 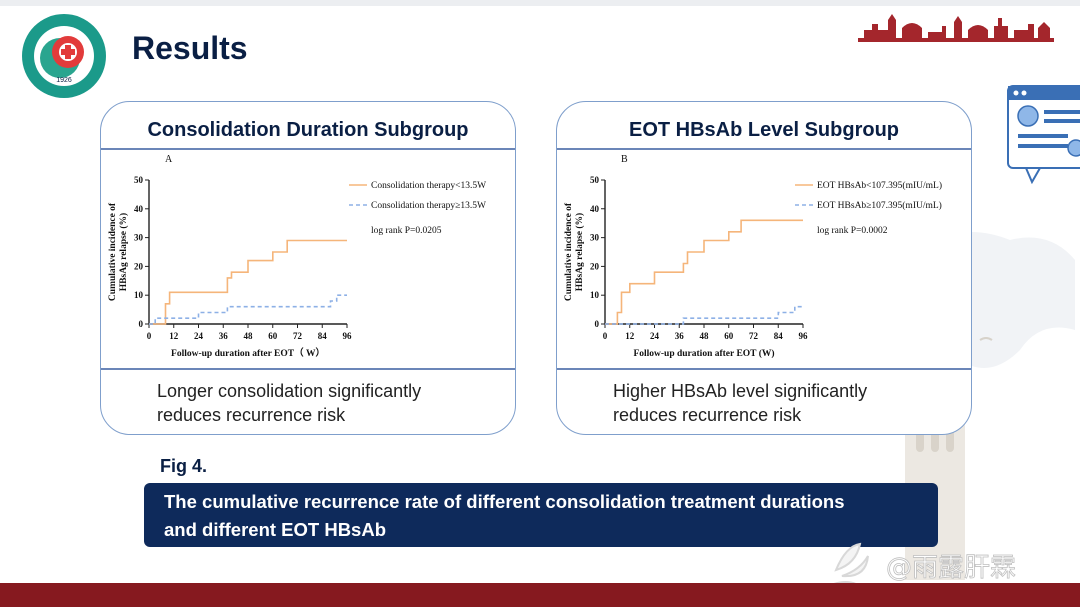 I want to click on legend-label-1: EOT HBsAb<107.395(mIU/mL), so click(x=879, y=185).